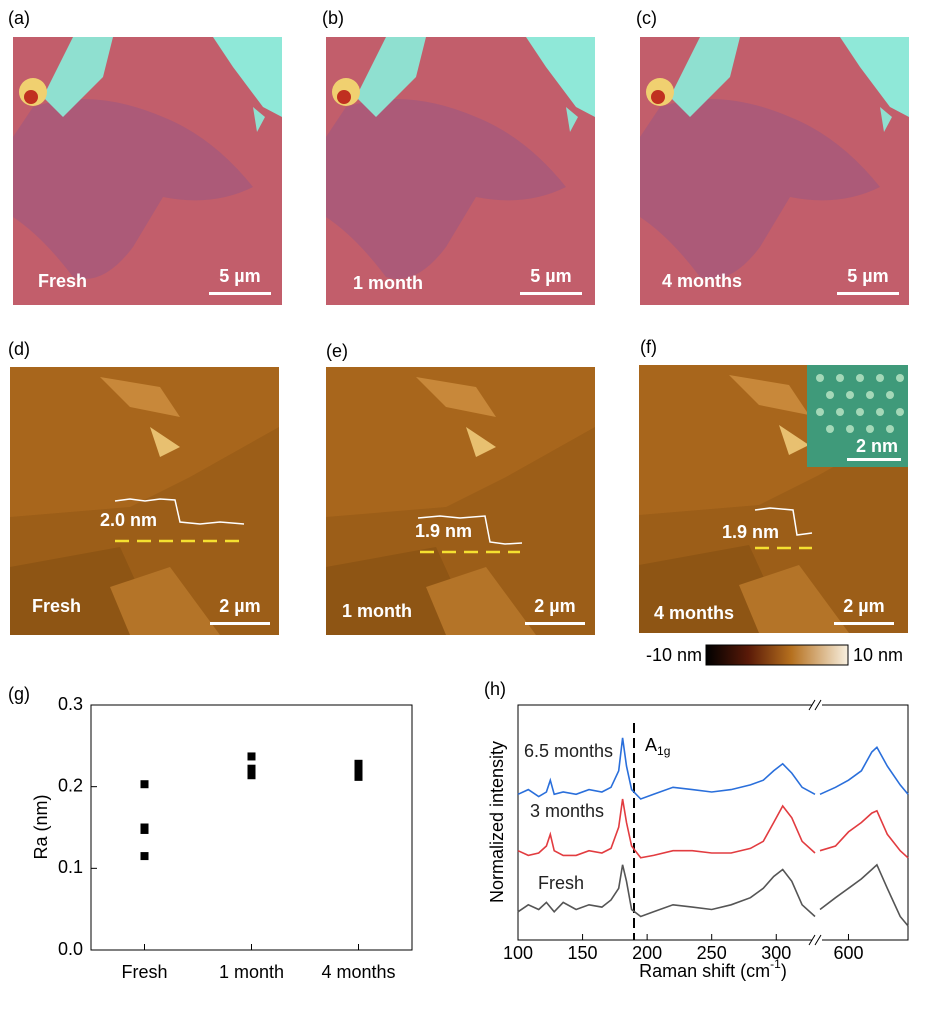 This screenshot has width=929, height=1016. I want to click on height-label: 2.0 nm, so click(128, 520).